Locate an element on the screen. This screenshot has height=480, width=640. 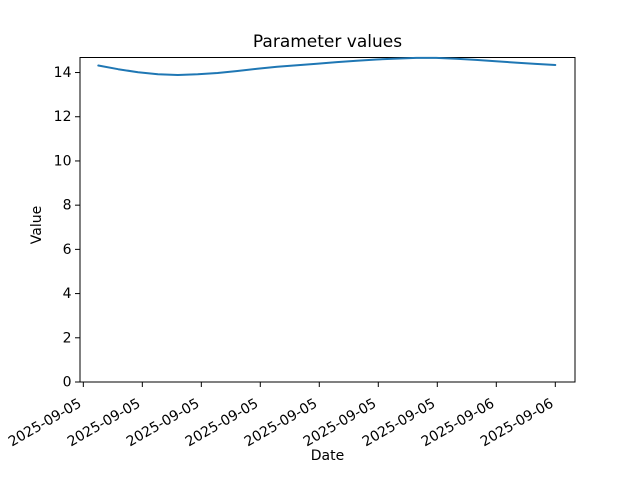
y-tick-label: 10 is located at coordinates (63, 161).